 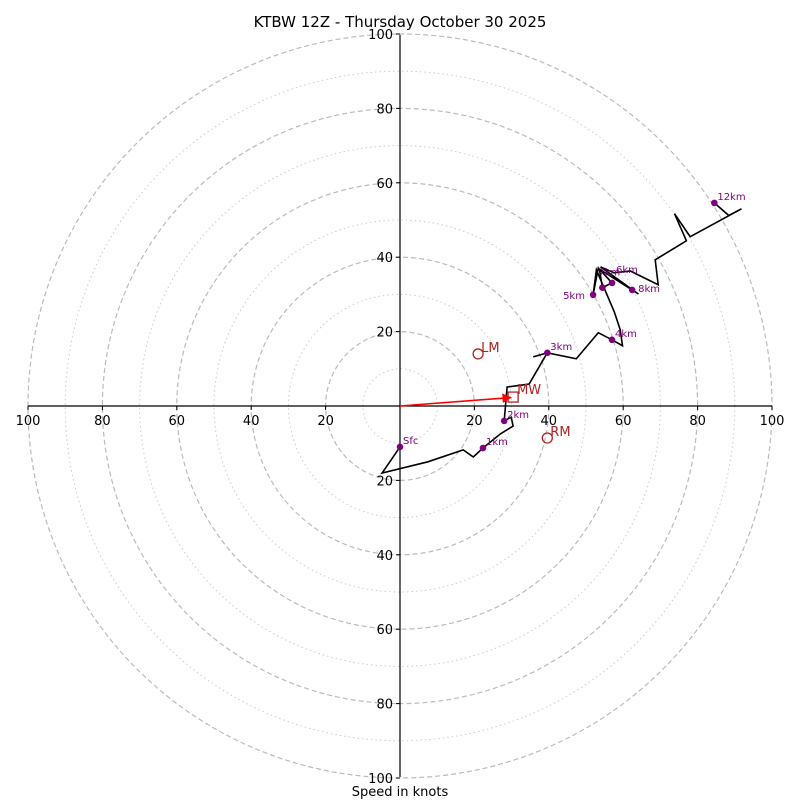 I want to click on height-marker-label: 7km, so click(x=609, y=273).